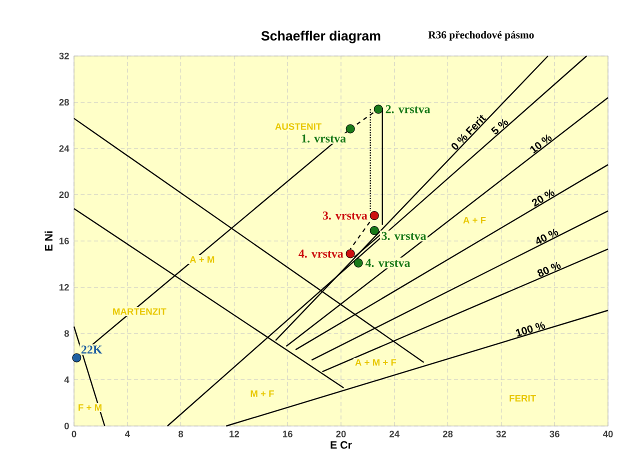 Image resolution: width=628 pixels, height=462 pixels. I want to click on chart-subtitle: R36 přechodové pásmo, so click(481, 35).